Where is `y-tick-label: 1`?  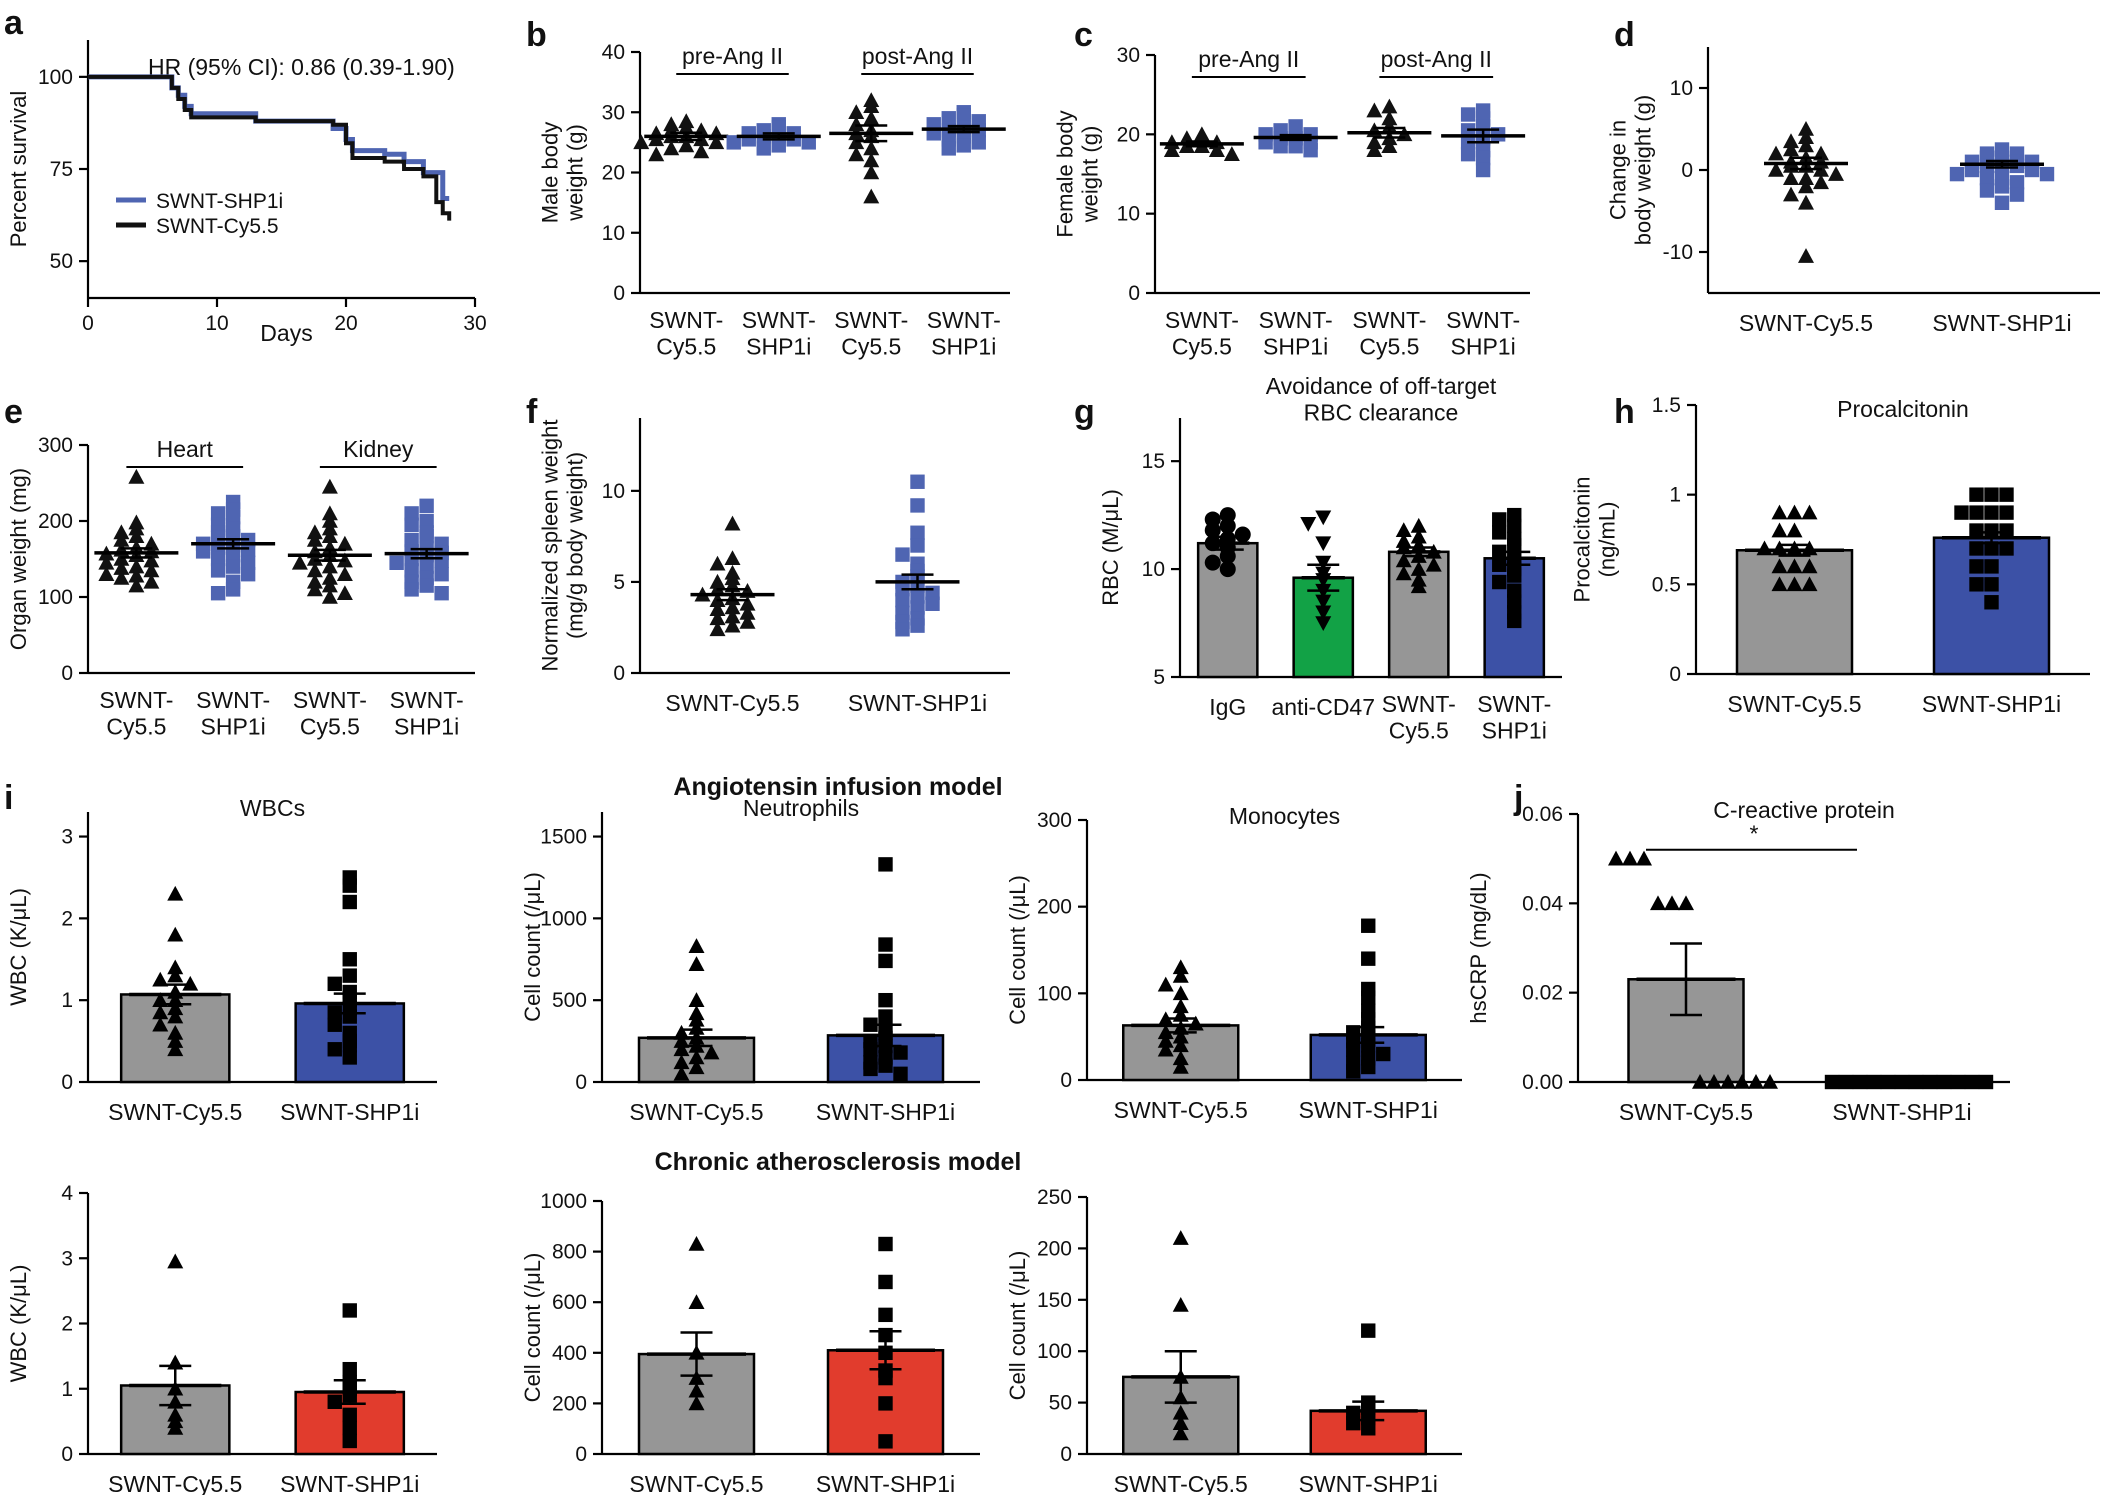
y-tick-label: 1 is located at coordinates (67, 1000).